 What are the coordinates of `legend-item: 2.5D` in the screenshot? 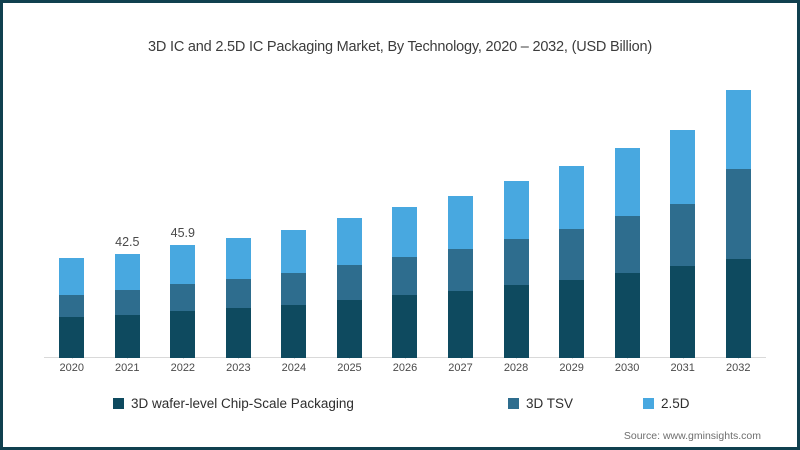 It's located at (666, 403).